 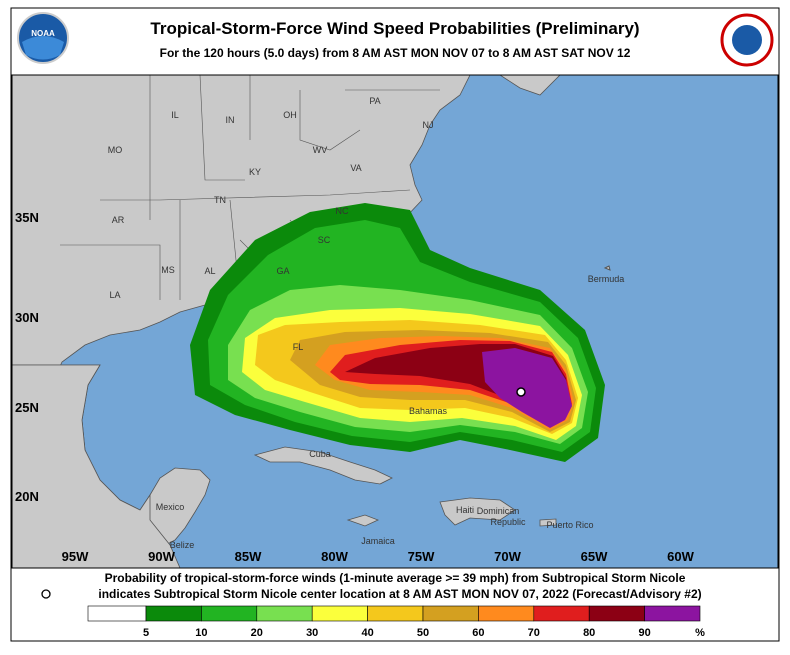 I want to click on longitude-label: 85W, so click(x=248, y=556).